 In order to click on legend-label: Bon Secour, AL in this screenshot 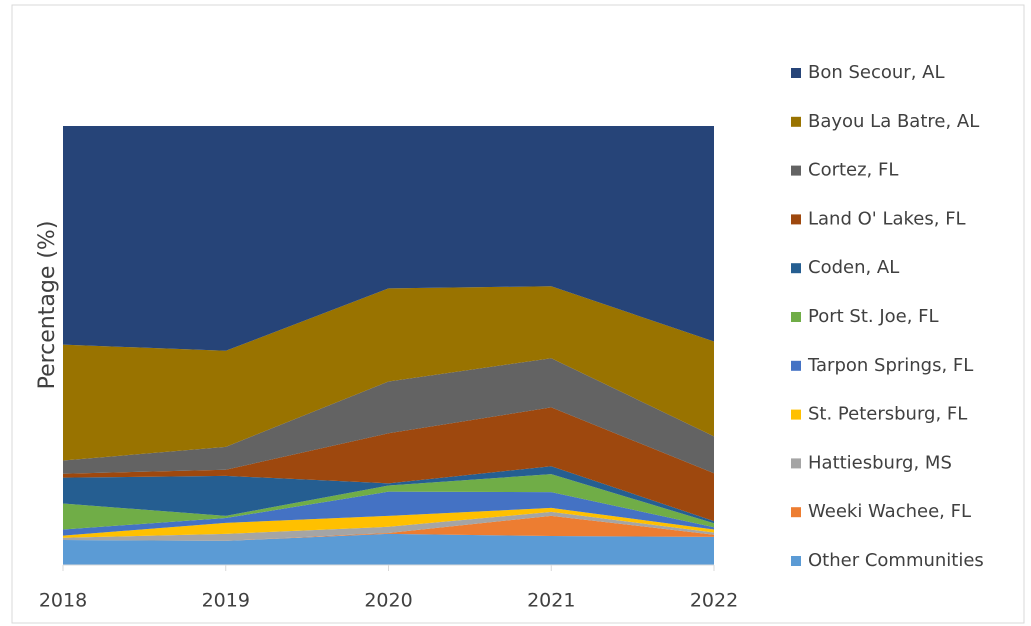, I will do `click(876, 72)`.